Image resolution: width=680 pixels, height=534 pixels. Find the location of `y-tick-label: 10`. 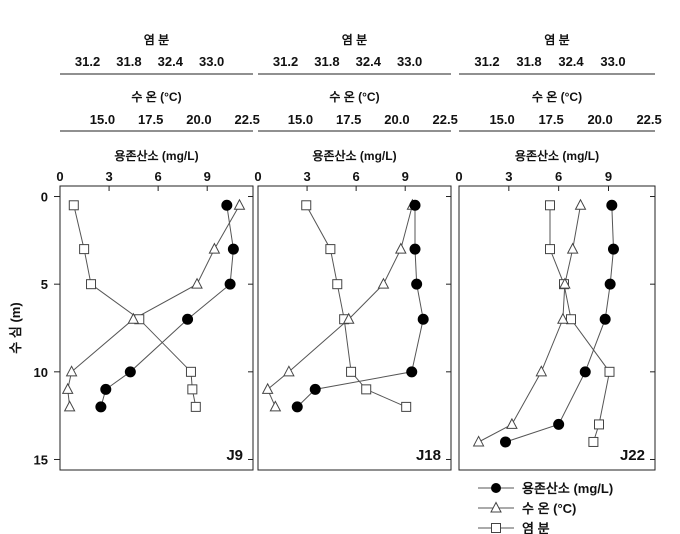

y-tick-label: 10 is located at coordinates (41, 372).